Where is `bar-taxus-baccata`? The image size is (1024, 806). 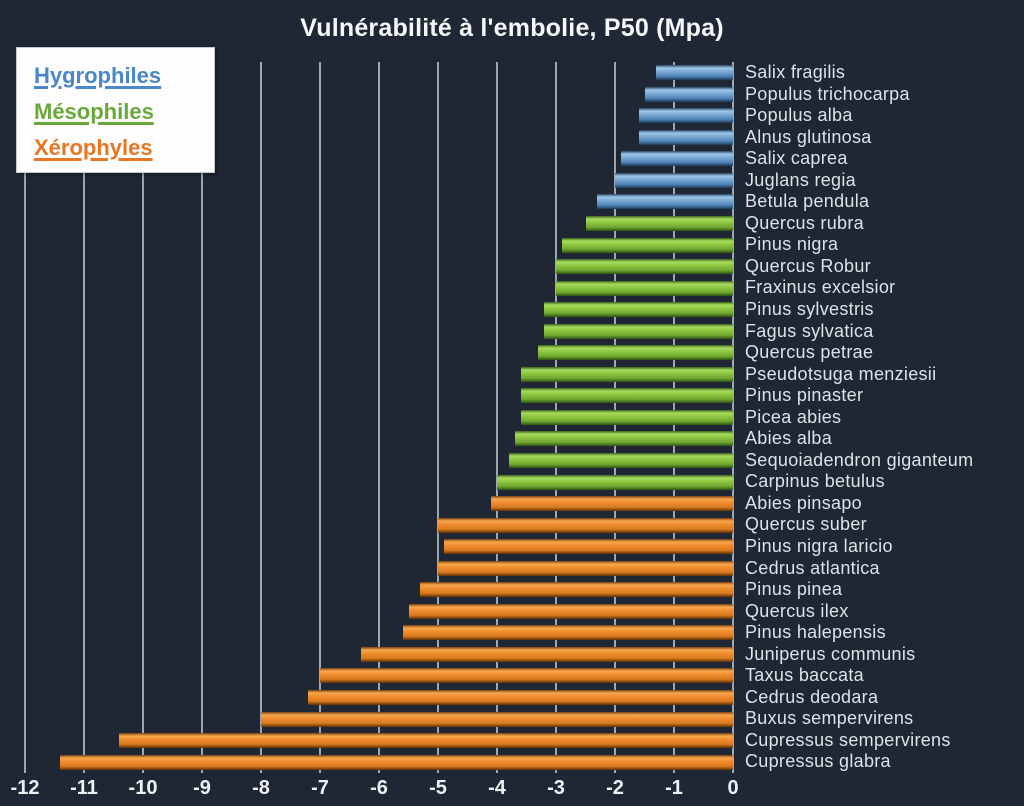
bar-taxus-baccata is located at coordinates (526, 676).